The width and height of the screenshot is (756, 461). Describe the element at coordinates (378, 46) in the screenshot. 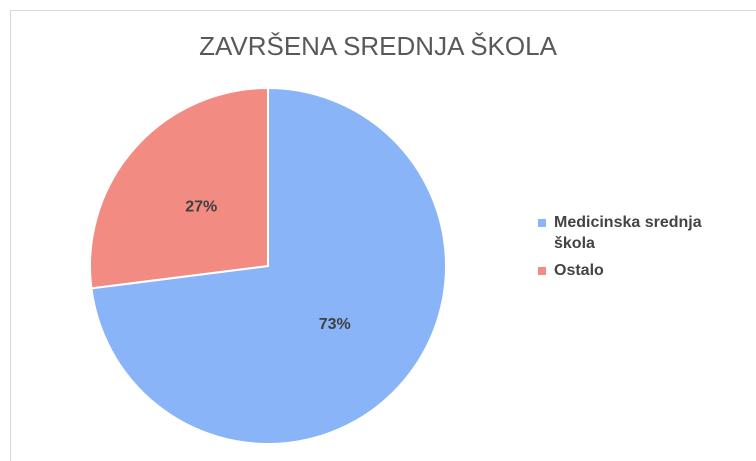

I see `chart-title: ZAVRŠENA SREDNJA ŠKOLA` at that location.